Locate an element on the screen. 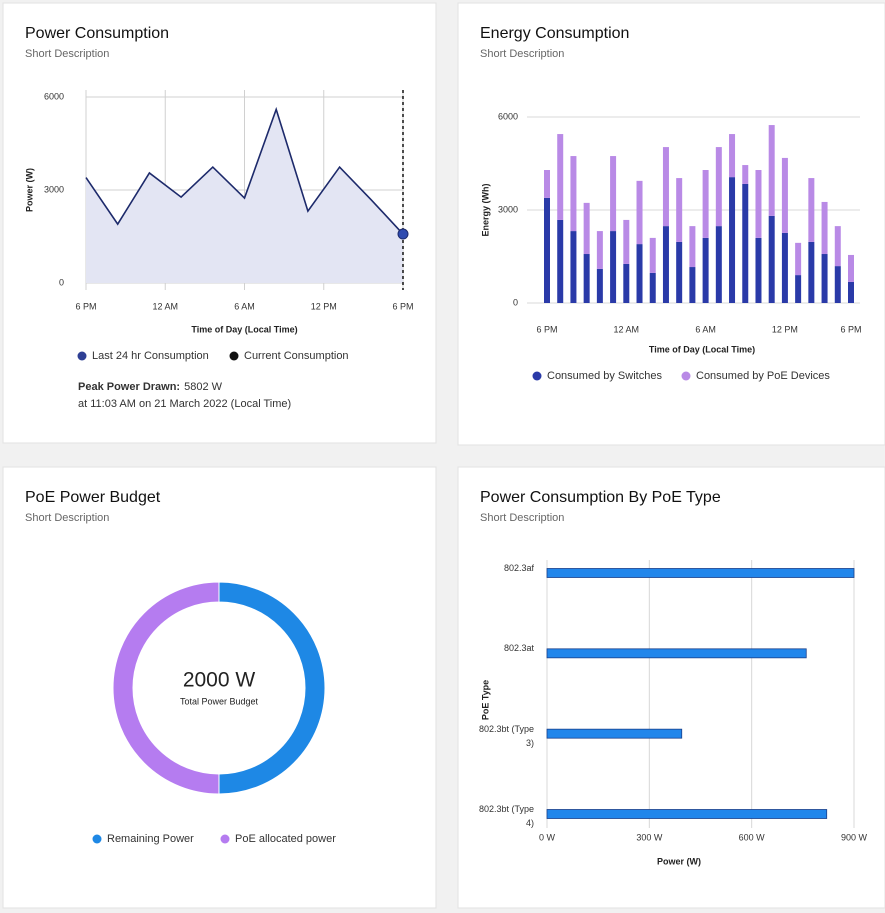 The image size is (885, 913). category-label-box: 802.3at is located at coordinates (518, 648).